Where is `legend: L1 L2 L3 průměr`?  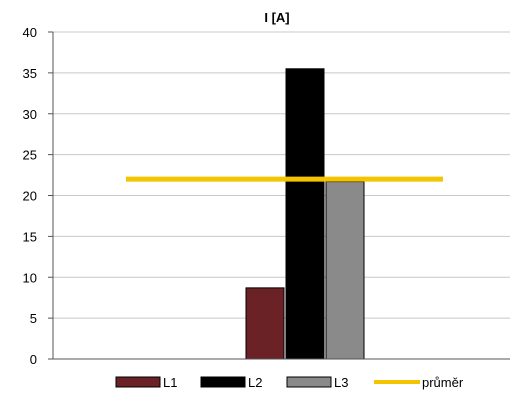
legend: L1 L2 L3 průměr is located at coordinates (289, 382).